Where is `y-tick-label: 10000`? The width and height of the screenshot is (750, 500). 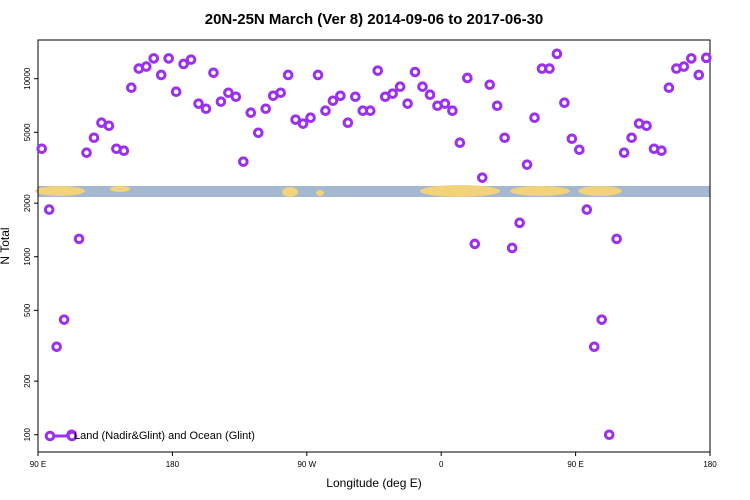
y-tick-label: 10000 is located at coordinates (27, 78).